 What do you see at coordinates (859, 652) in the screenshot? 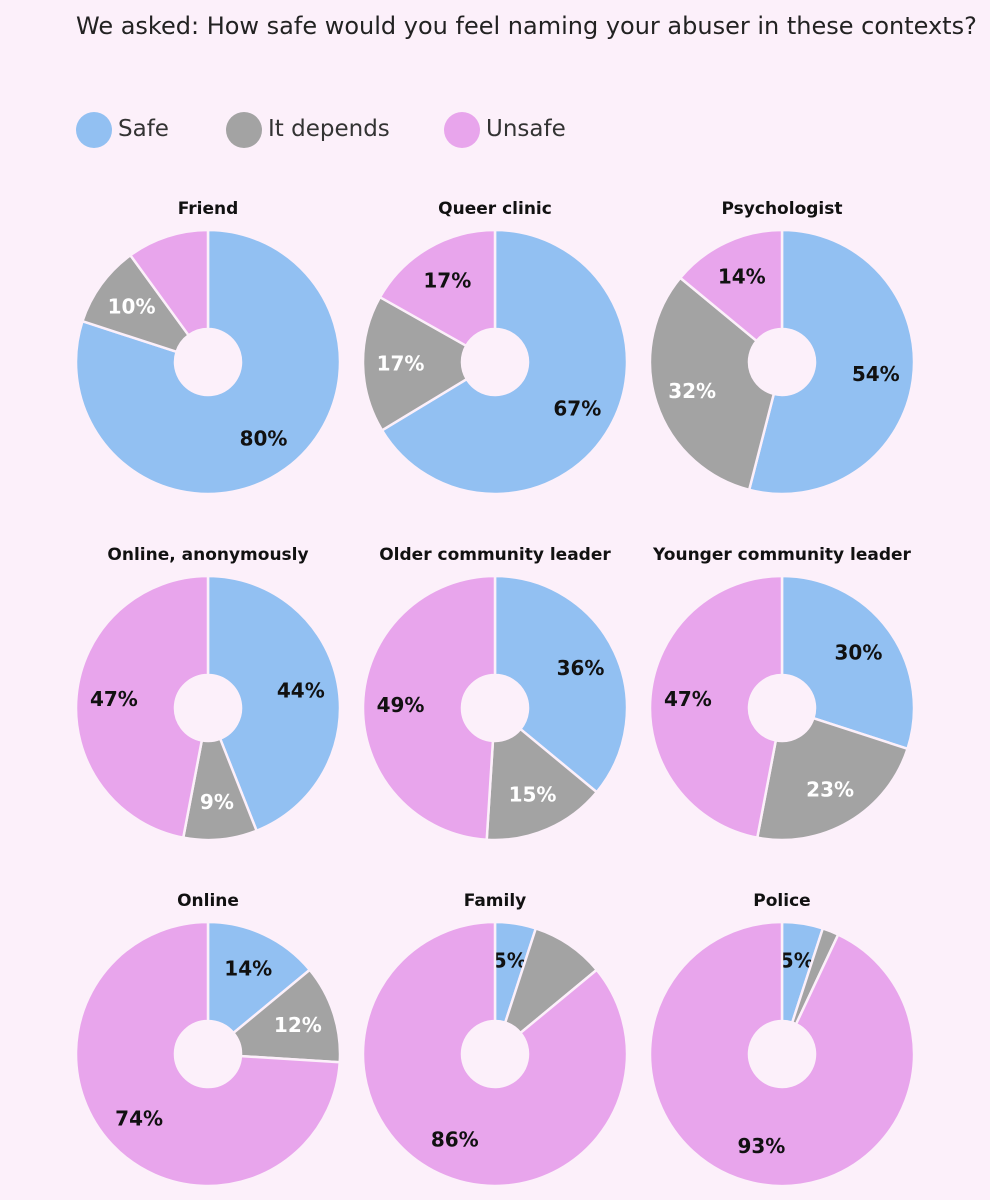
I see `slice-label-safe: 30%` at bounding box center [859, 652].